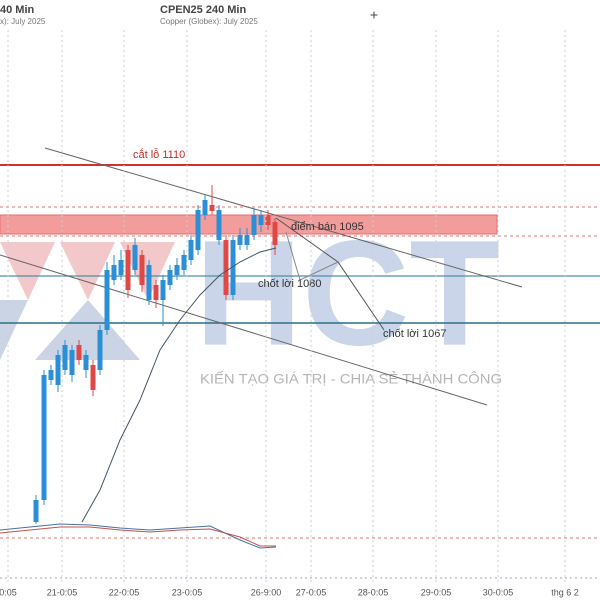  Describe the element at coordinates (124, 592) in the screenshot. I see `x-tick-label: 22-0:05` at that location.